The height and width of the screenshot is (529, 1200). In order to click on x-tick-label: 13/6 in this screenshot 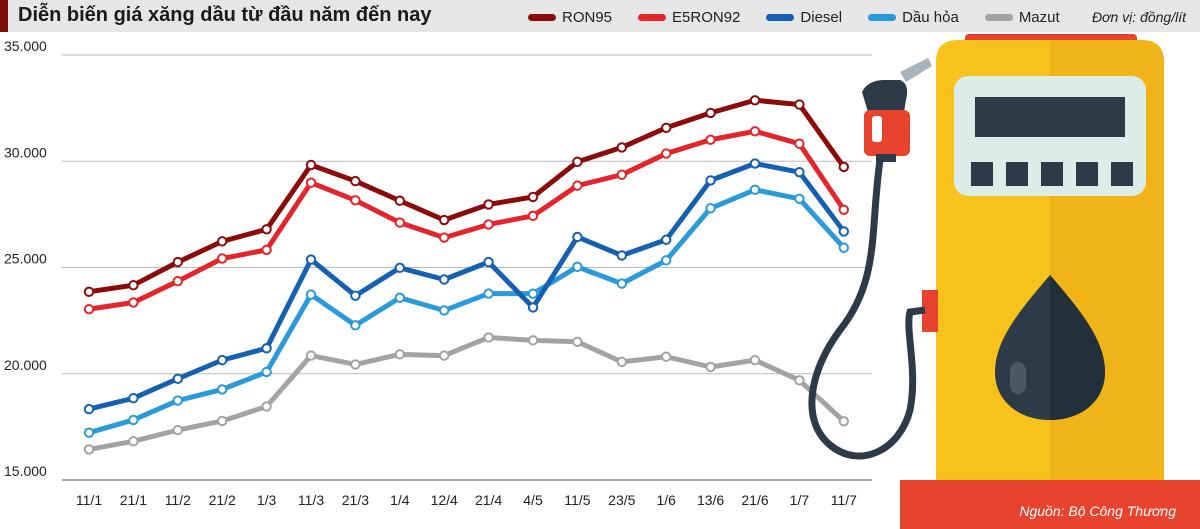, I will do `click(710, 500)`.